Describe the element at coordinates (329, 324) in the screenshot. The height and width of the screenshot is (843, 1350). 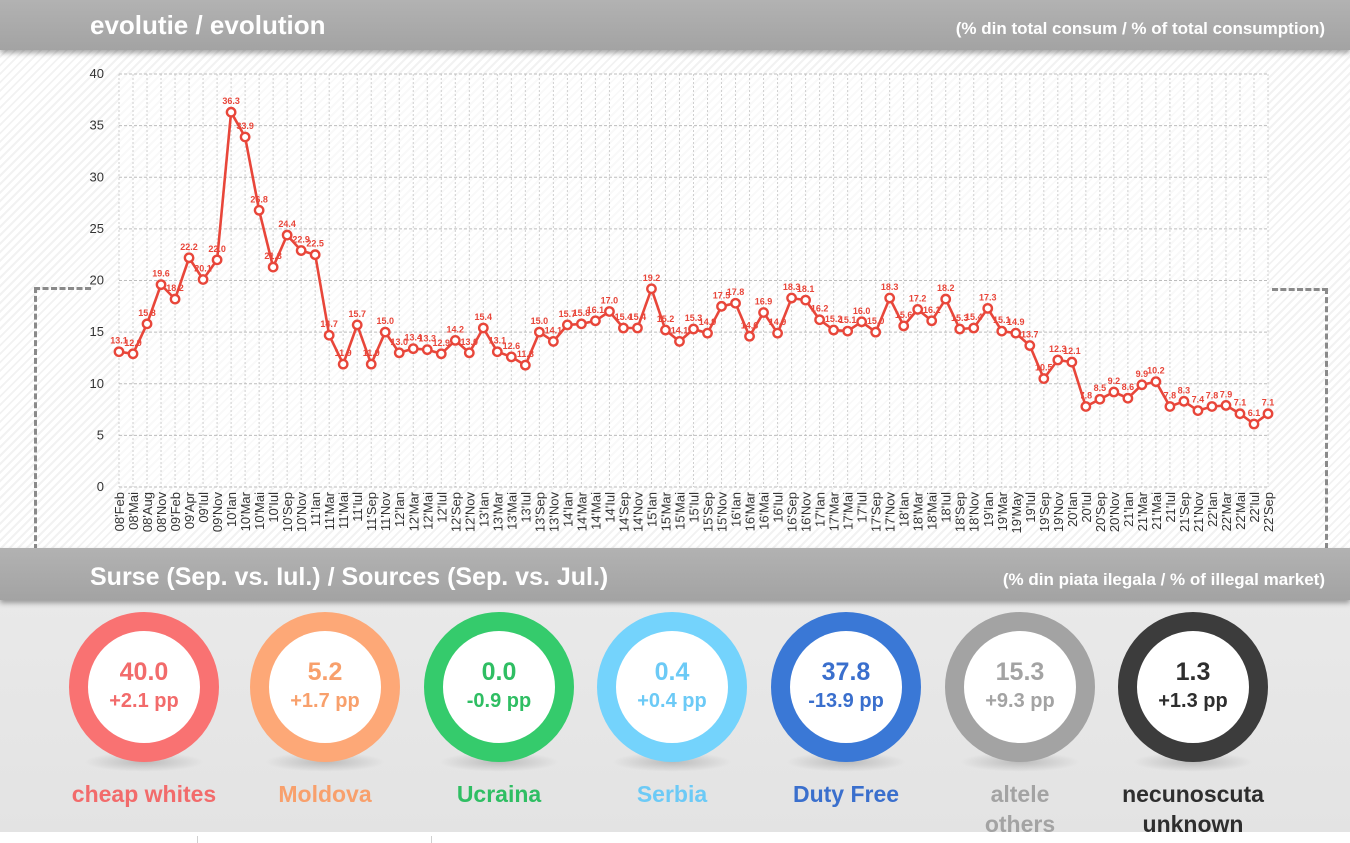
I see `data-label: 14.7` at that location.